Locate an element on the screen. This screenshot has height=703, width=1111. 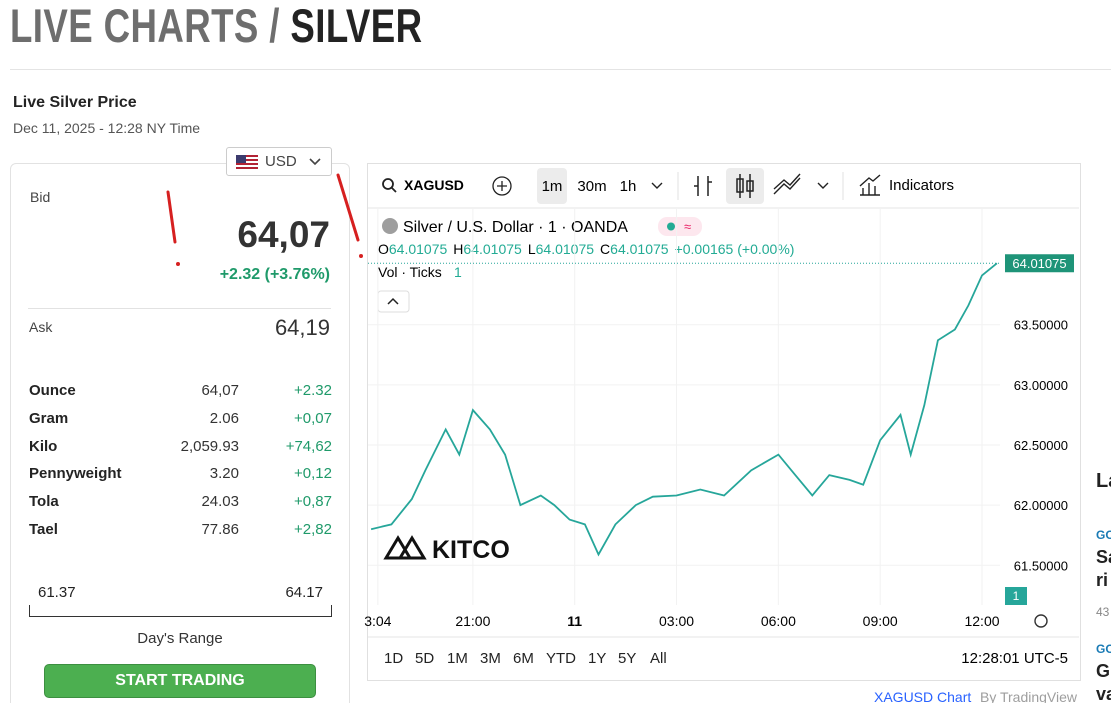
range-label: Day's Range is located at coordinates (180, 638).